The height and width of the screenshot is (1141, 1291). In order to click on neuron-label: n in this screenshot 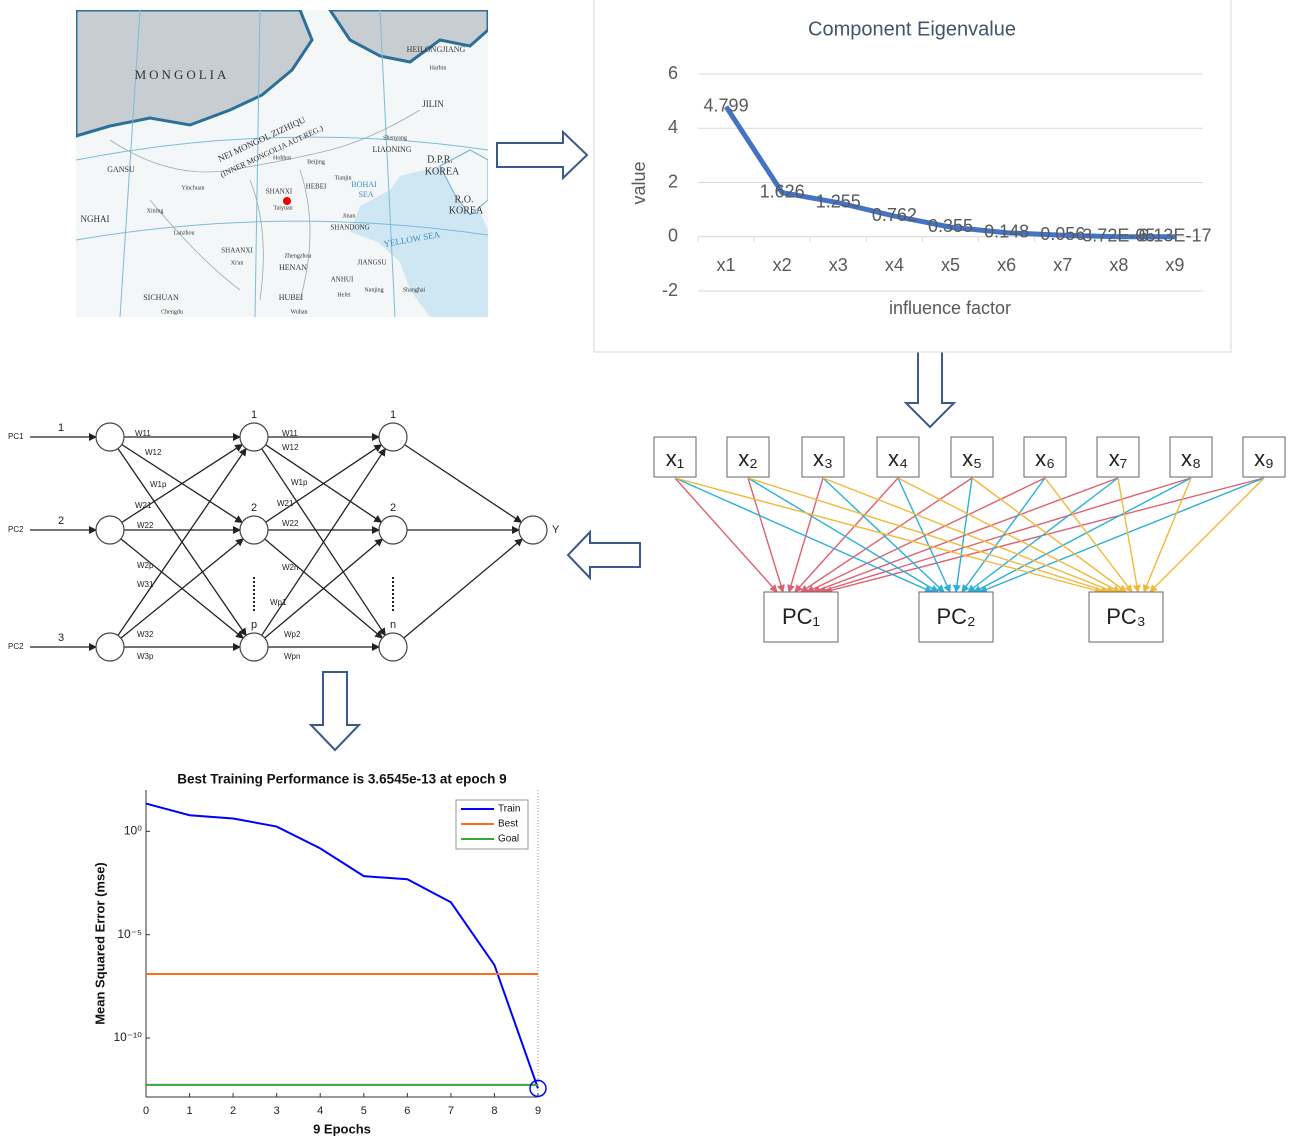, I will do `click(393, 625)`.